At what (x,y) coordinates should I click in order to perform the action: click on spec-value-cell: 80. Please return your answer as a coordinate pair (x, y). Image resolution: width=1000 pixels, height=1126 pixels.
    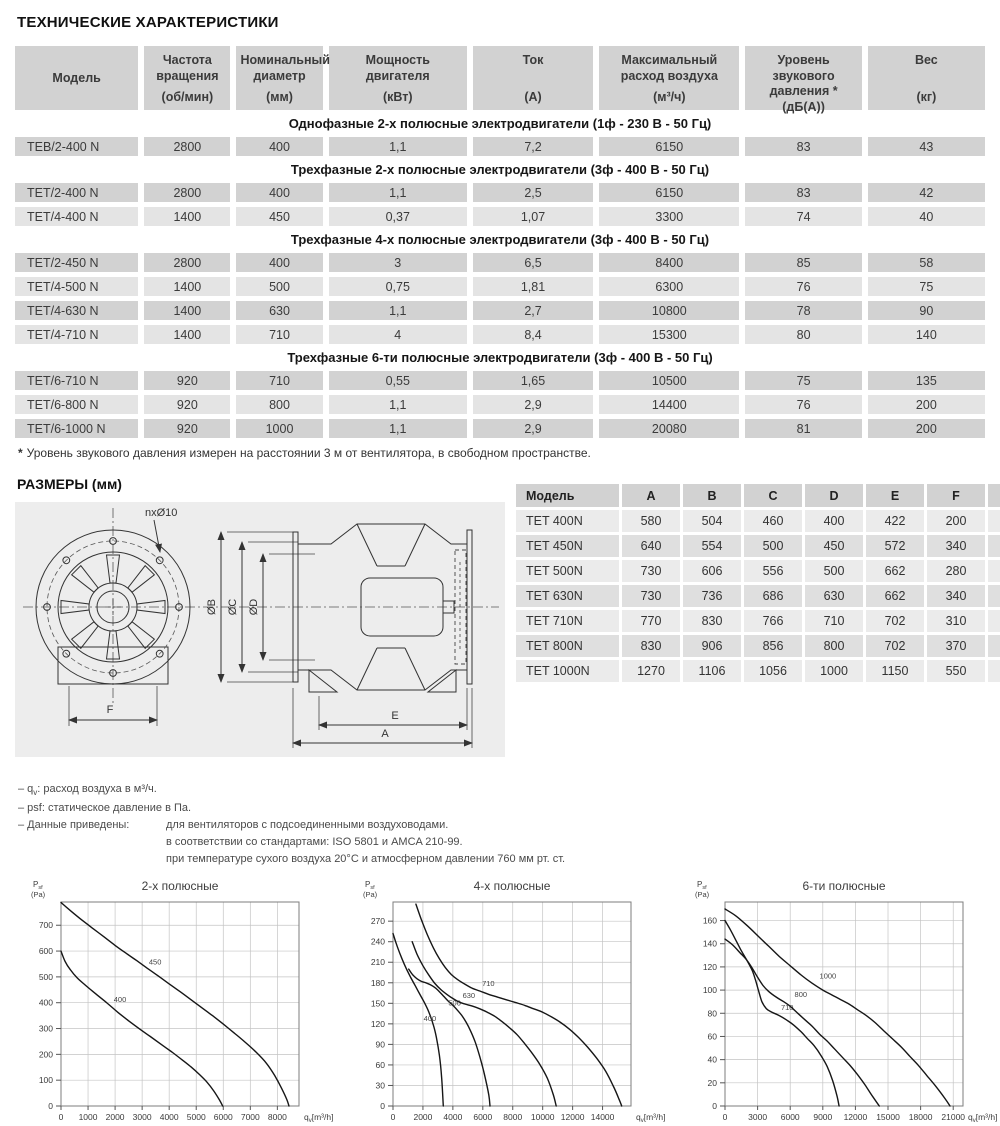
    Looking at the image, I should click on (803, 334).